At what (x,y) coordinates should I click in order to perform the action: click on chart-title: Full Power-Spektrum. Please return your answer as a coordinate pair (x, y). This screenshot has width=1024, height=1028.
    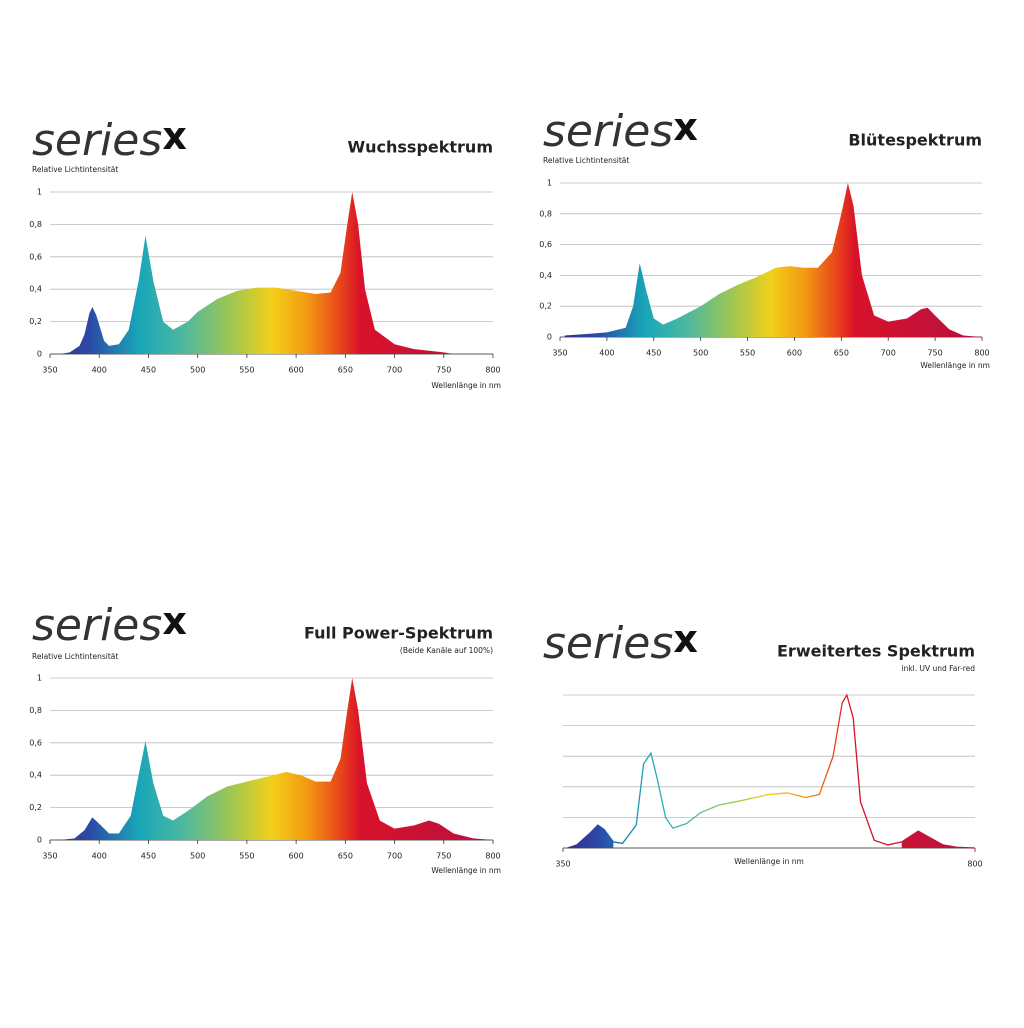
    Looking at the image, I should click on (398, 633).